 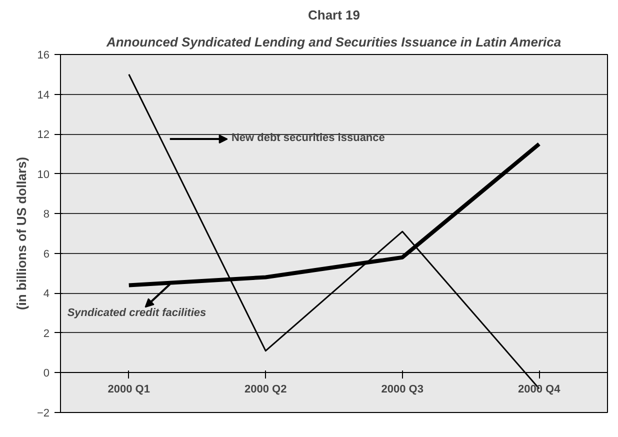 What do you see at coordinates (43, 95) in the screenshot?
I see `y-tick-label: 14` at bounding box center [43, 95].